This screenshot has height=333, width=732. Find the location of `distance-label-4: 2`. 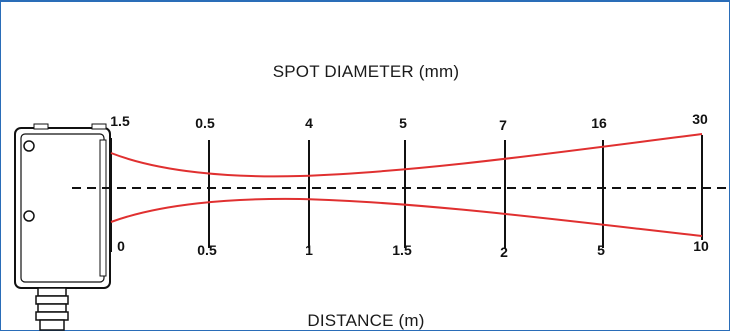

distance-label-4: 2 is located at coordinates (504, 252).